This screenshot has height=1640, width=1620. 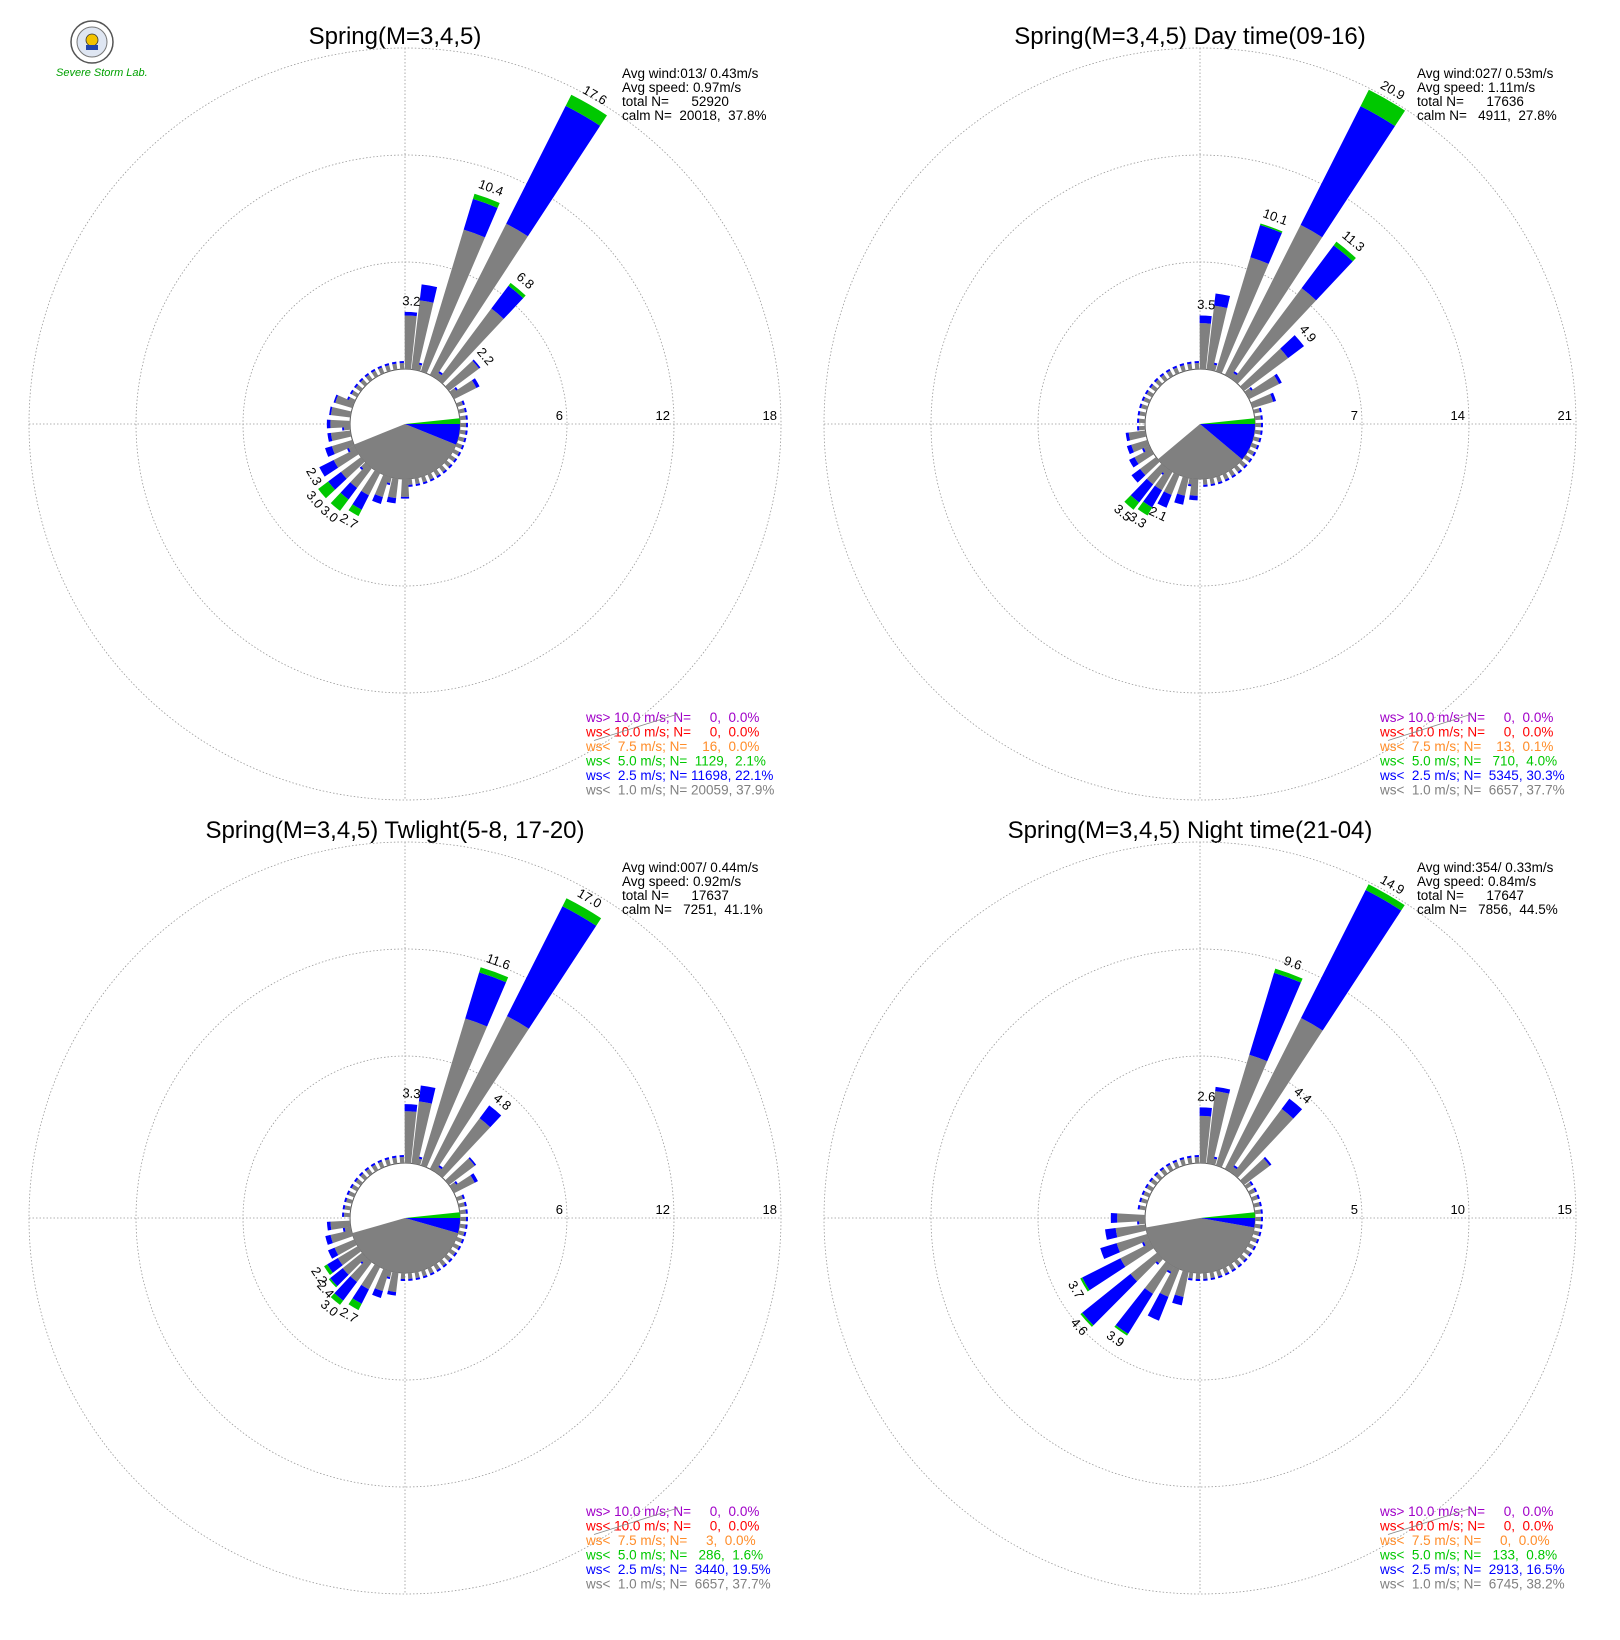 I want to click on info-line: Avg speed: 0.97m/s, so click(x=681, y=87).